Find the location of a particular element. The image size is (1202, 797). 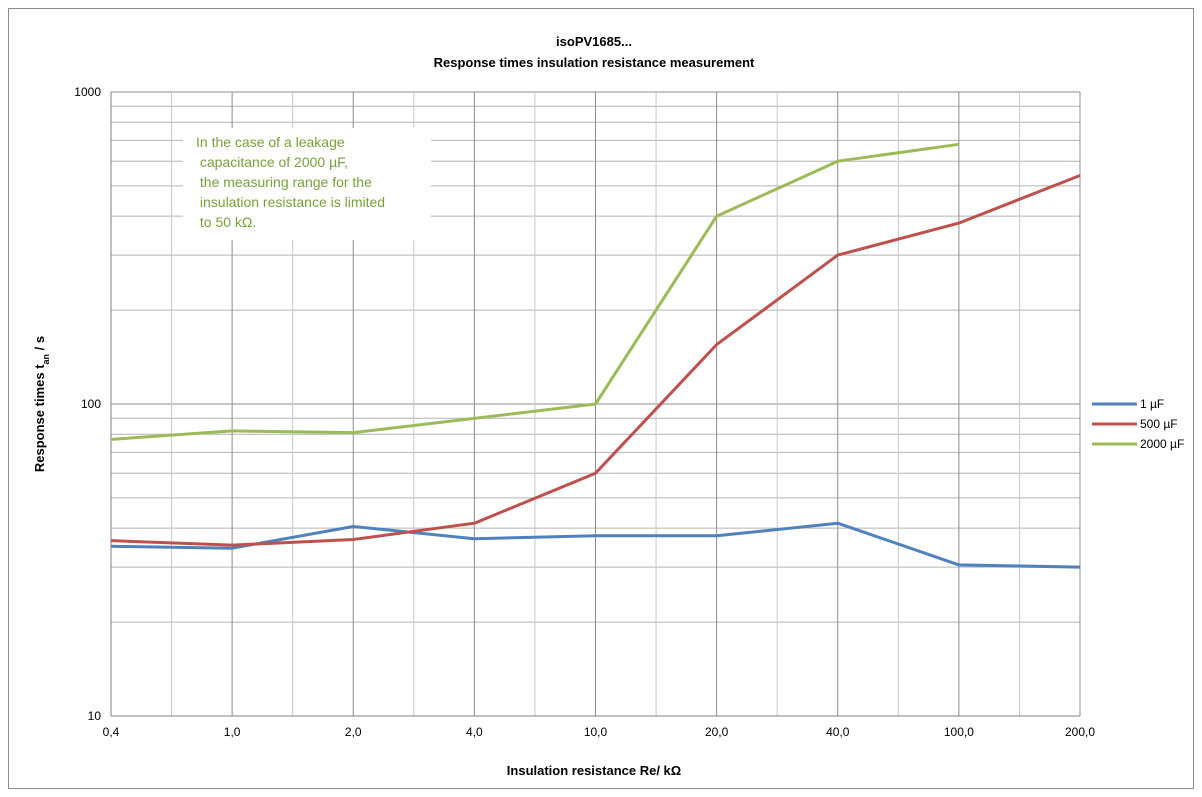

y-tick-labels: 10 100 1000 is located at coordinates (87, 404).